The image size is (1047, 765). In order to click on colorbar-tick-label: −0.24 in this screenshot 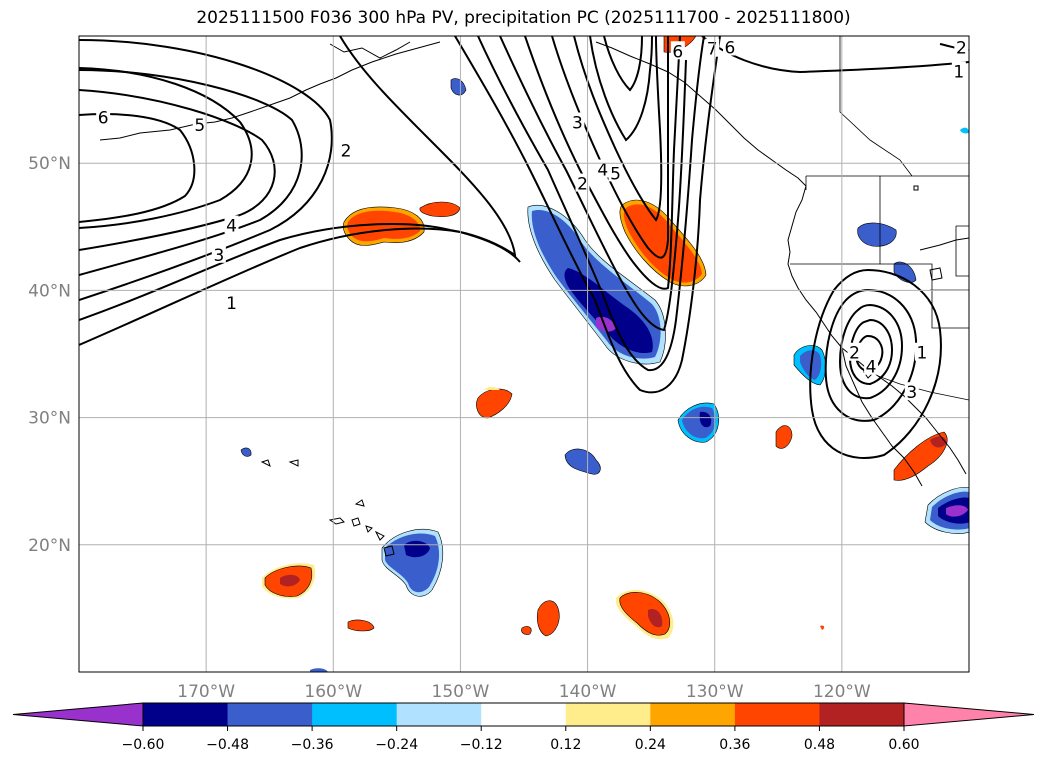, I will do `click(396, 745)`.